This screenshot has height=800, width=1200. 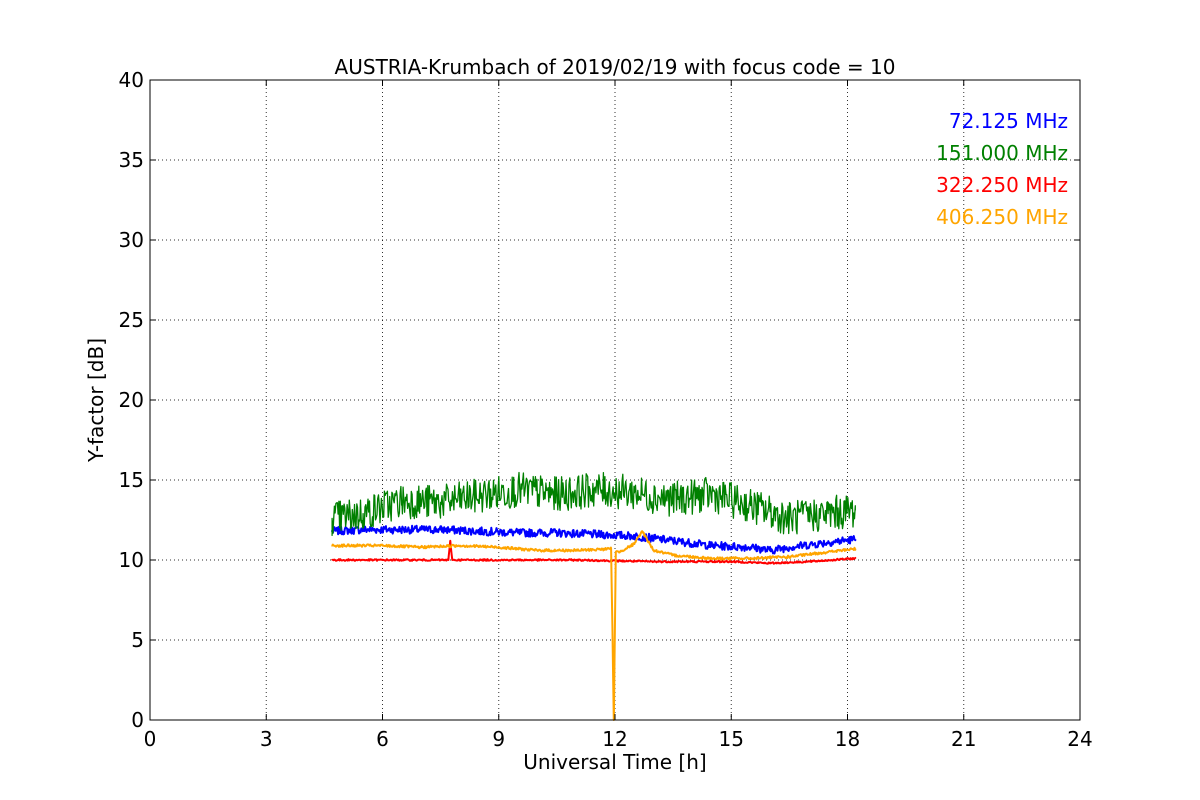 What do you see at coordinates (963, 739) in the screenshot?
I see `x-tick-label: 21` at bounding box center [963, 739].